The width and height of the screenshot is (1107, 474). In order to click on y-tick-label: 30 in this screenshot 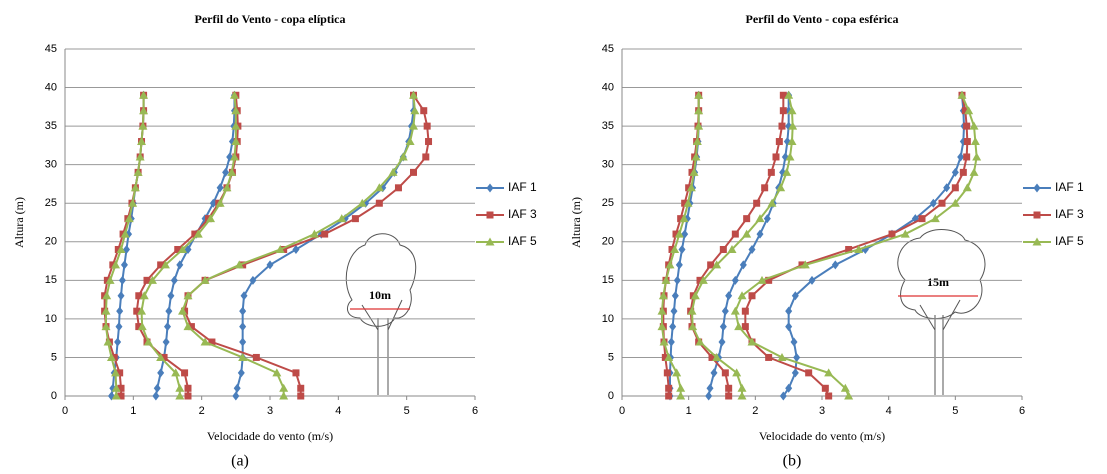, I will do `click(51, 165)`.